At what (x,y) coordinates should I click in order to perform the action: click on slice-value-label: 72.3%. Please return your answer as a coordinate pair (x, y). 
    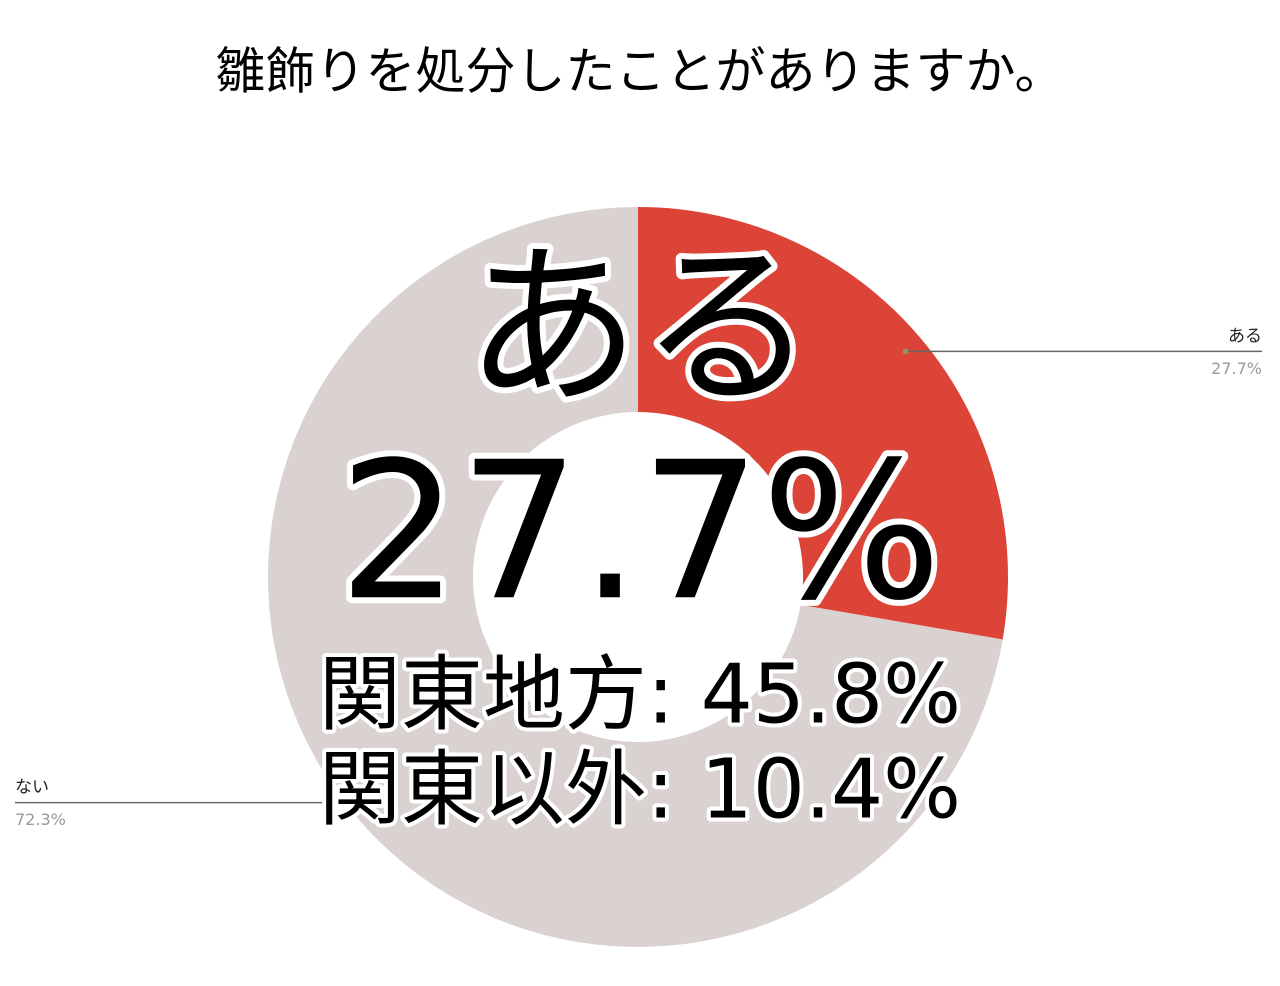
    Looking at the image, I should click on (40, 819).